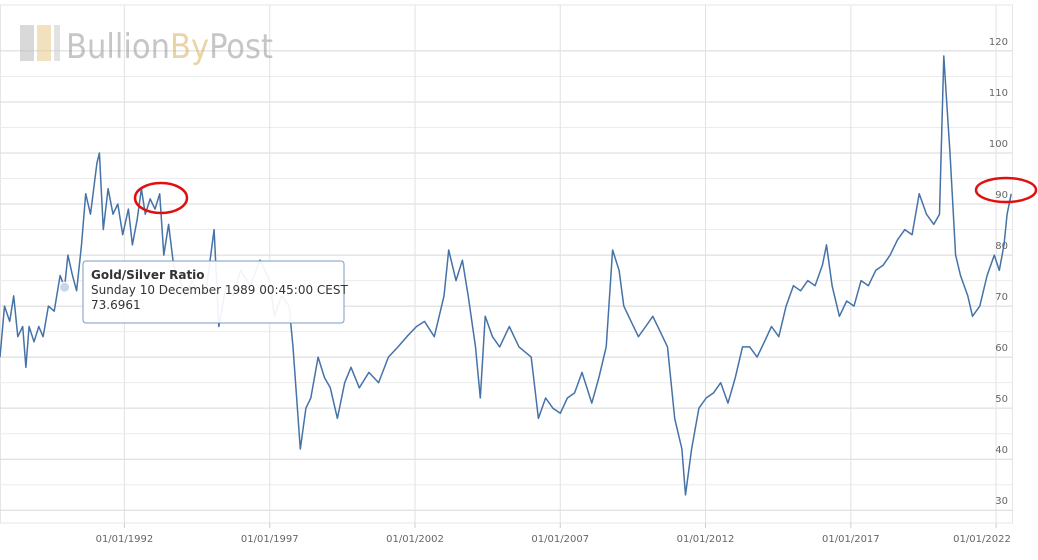  What do you see at coordinates (706, 539) in the screenshot?
I see `x-tick-label: 01/01/2012` at bounding box center [706, 539].